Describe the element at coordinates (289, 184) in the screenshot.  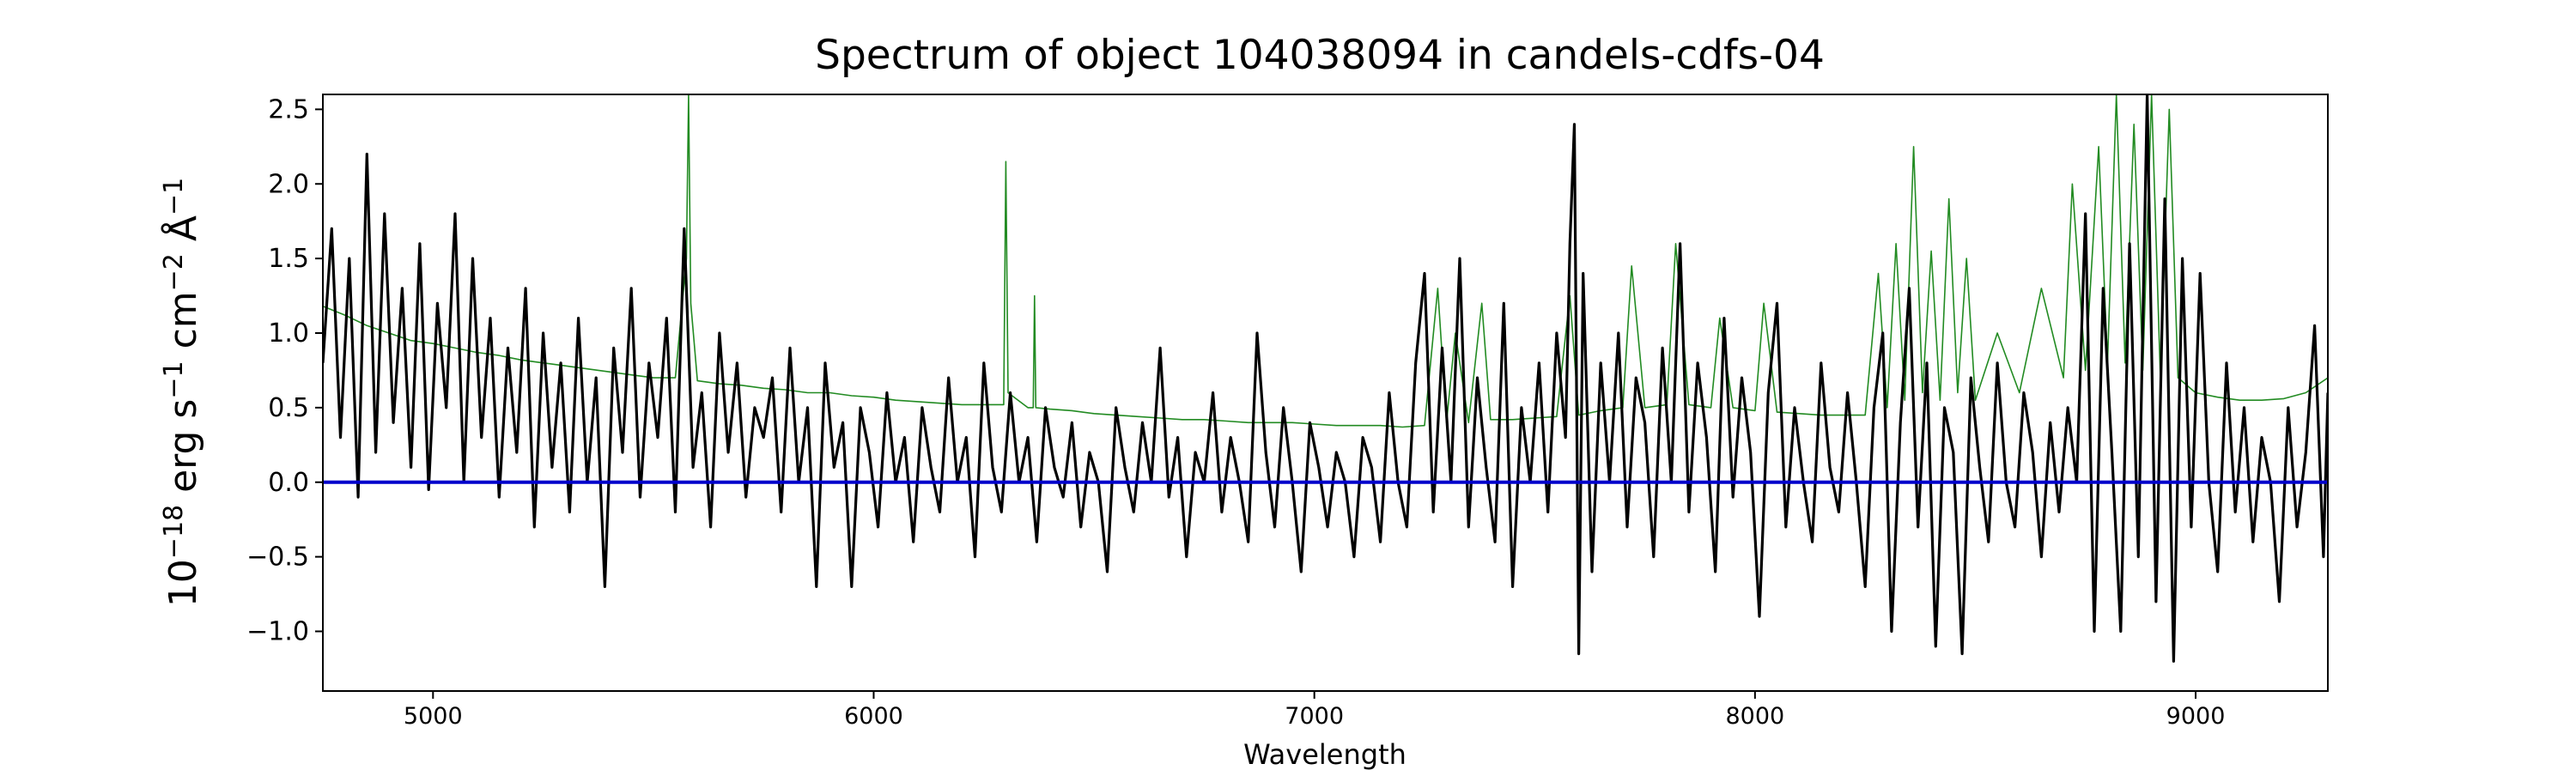
I see `y-tick-label: 2.0` at that location.